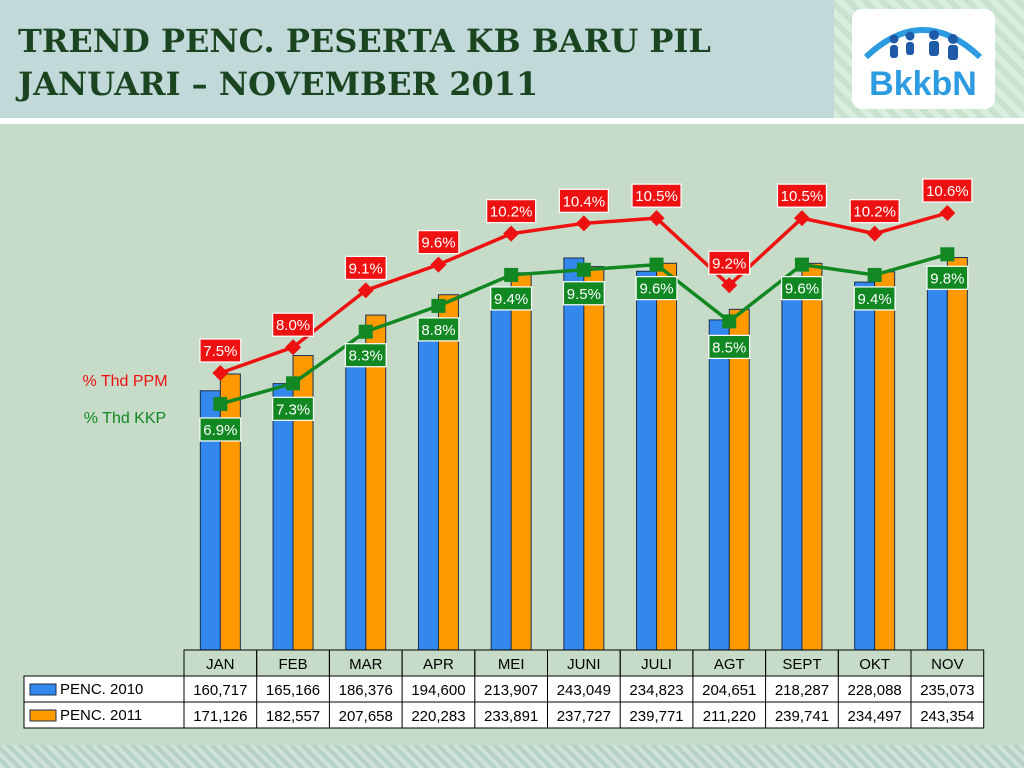  I want to click on label-kkp-okt: 9.4%, so click(875, 299).